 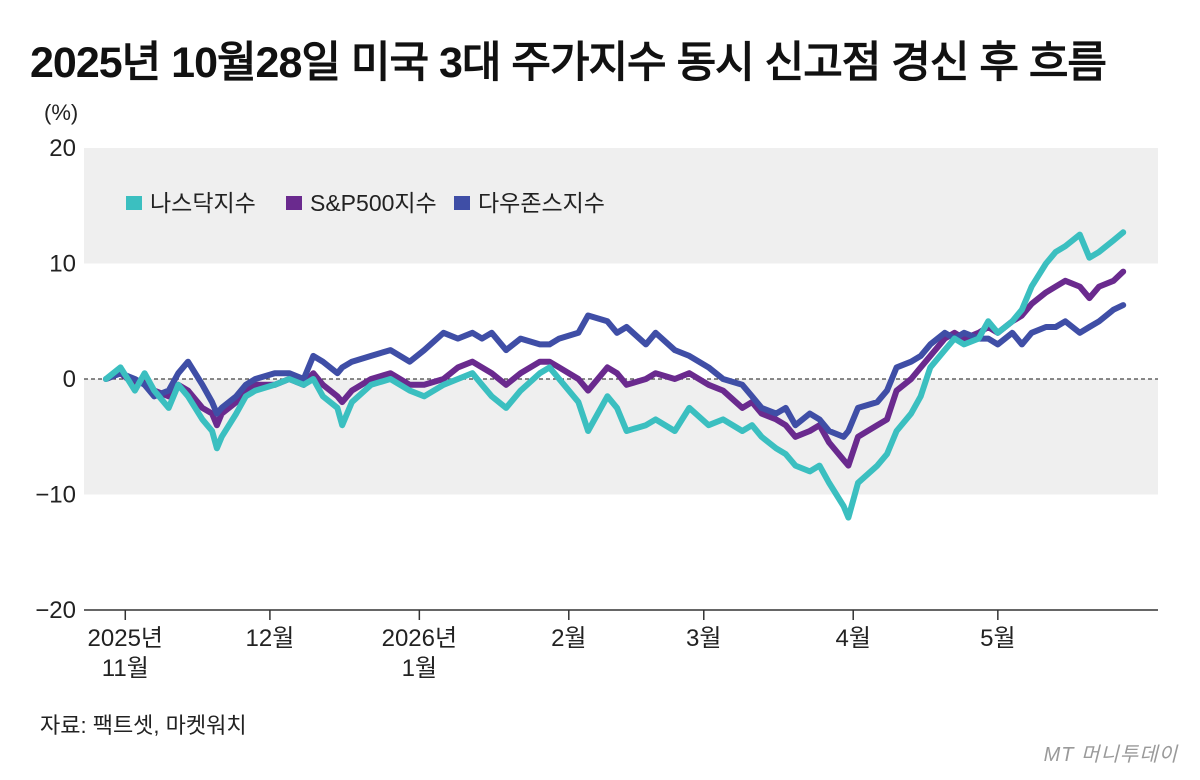 What do you see at coordinates (61, 112) in the screenshot?
I see `y-axis-unit-label: (%)` at bounding box center [61, 112].